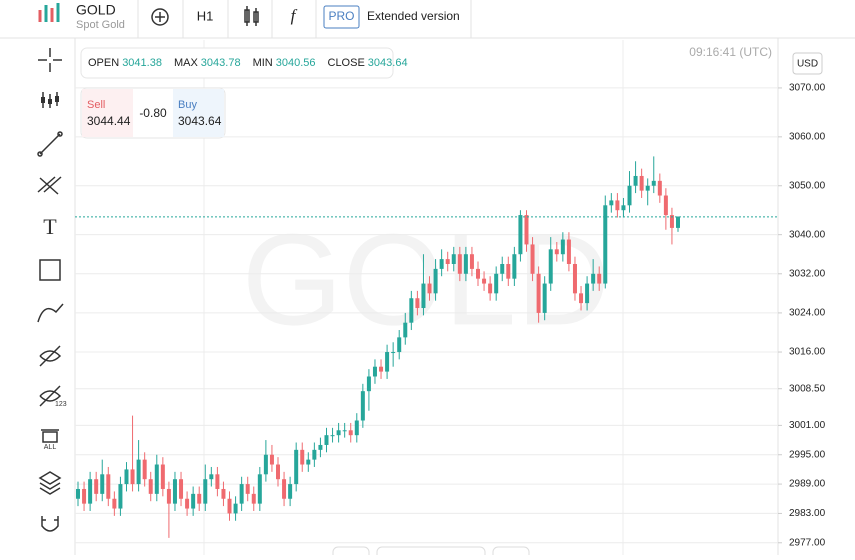 The width and height of the screenshot is (855, 560). I want to click on crosshair-tool, so click(50, 60).